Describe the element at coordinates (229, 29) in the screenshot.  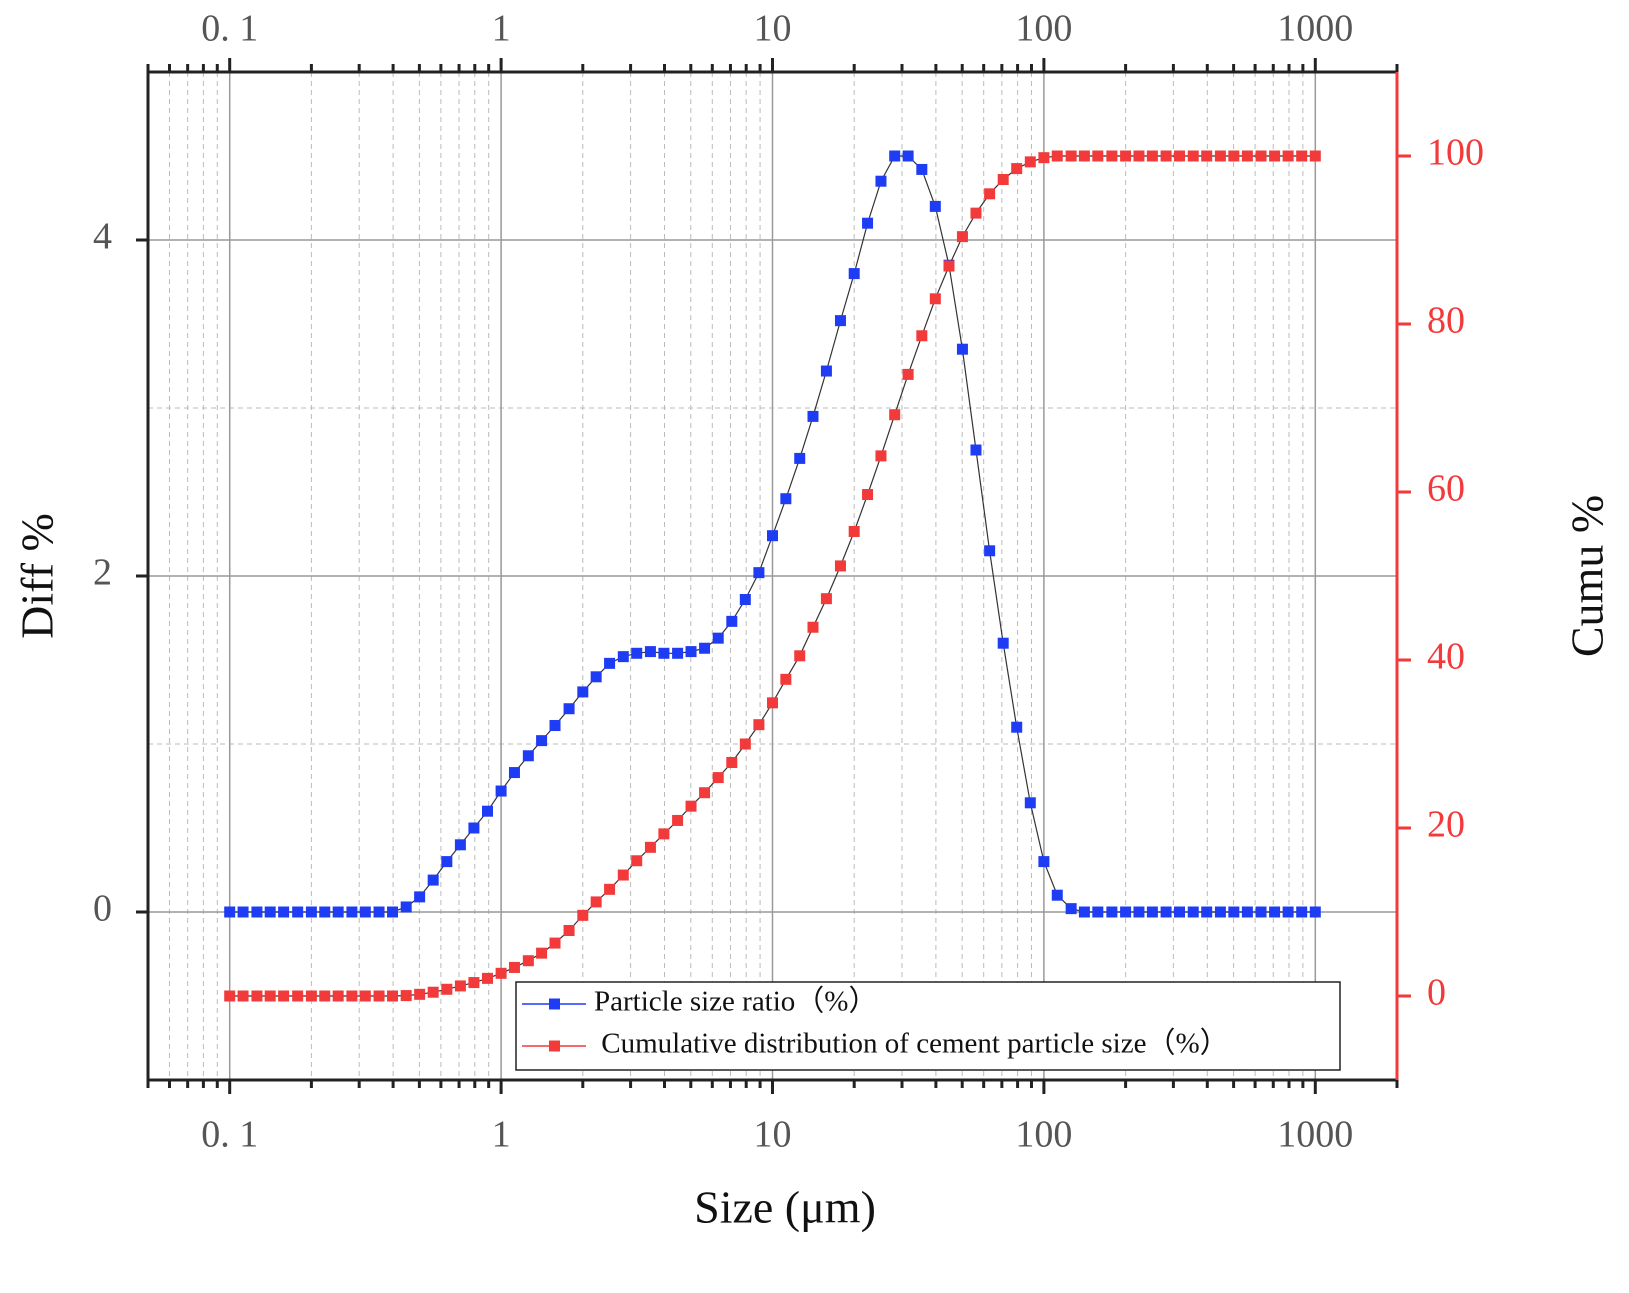
I see `x-top-tick-label: 0. 1` at that location.